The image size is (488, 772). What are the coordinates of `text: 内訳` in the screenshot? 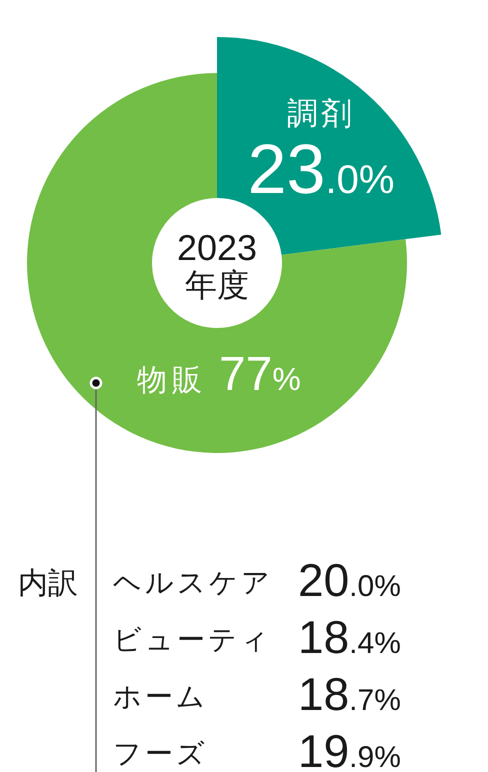 It's located at (48, 583).